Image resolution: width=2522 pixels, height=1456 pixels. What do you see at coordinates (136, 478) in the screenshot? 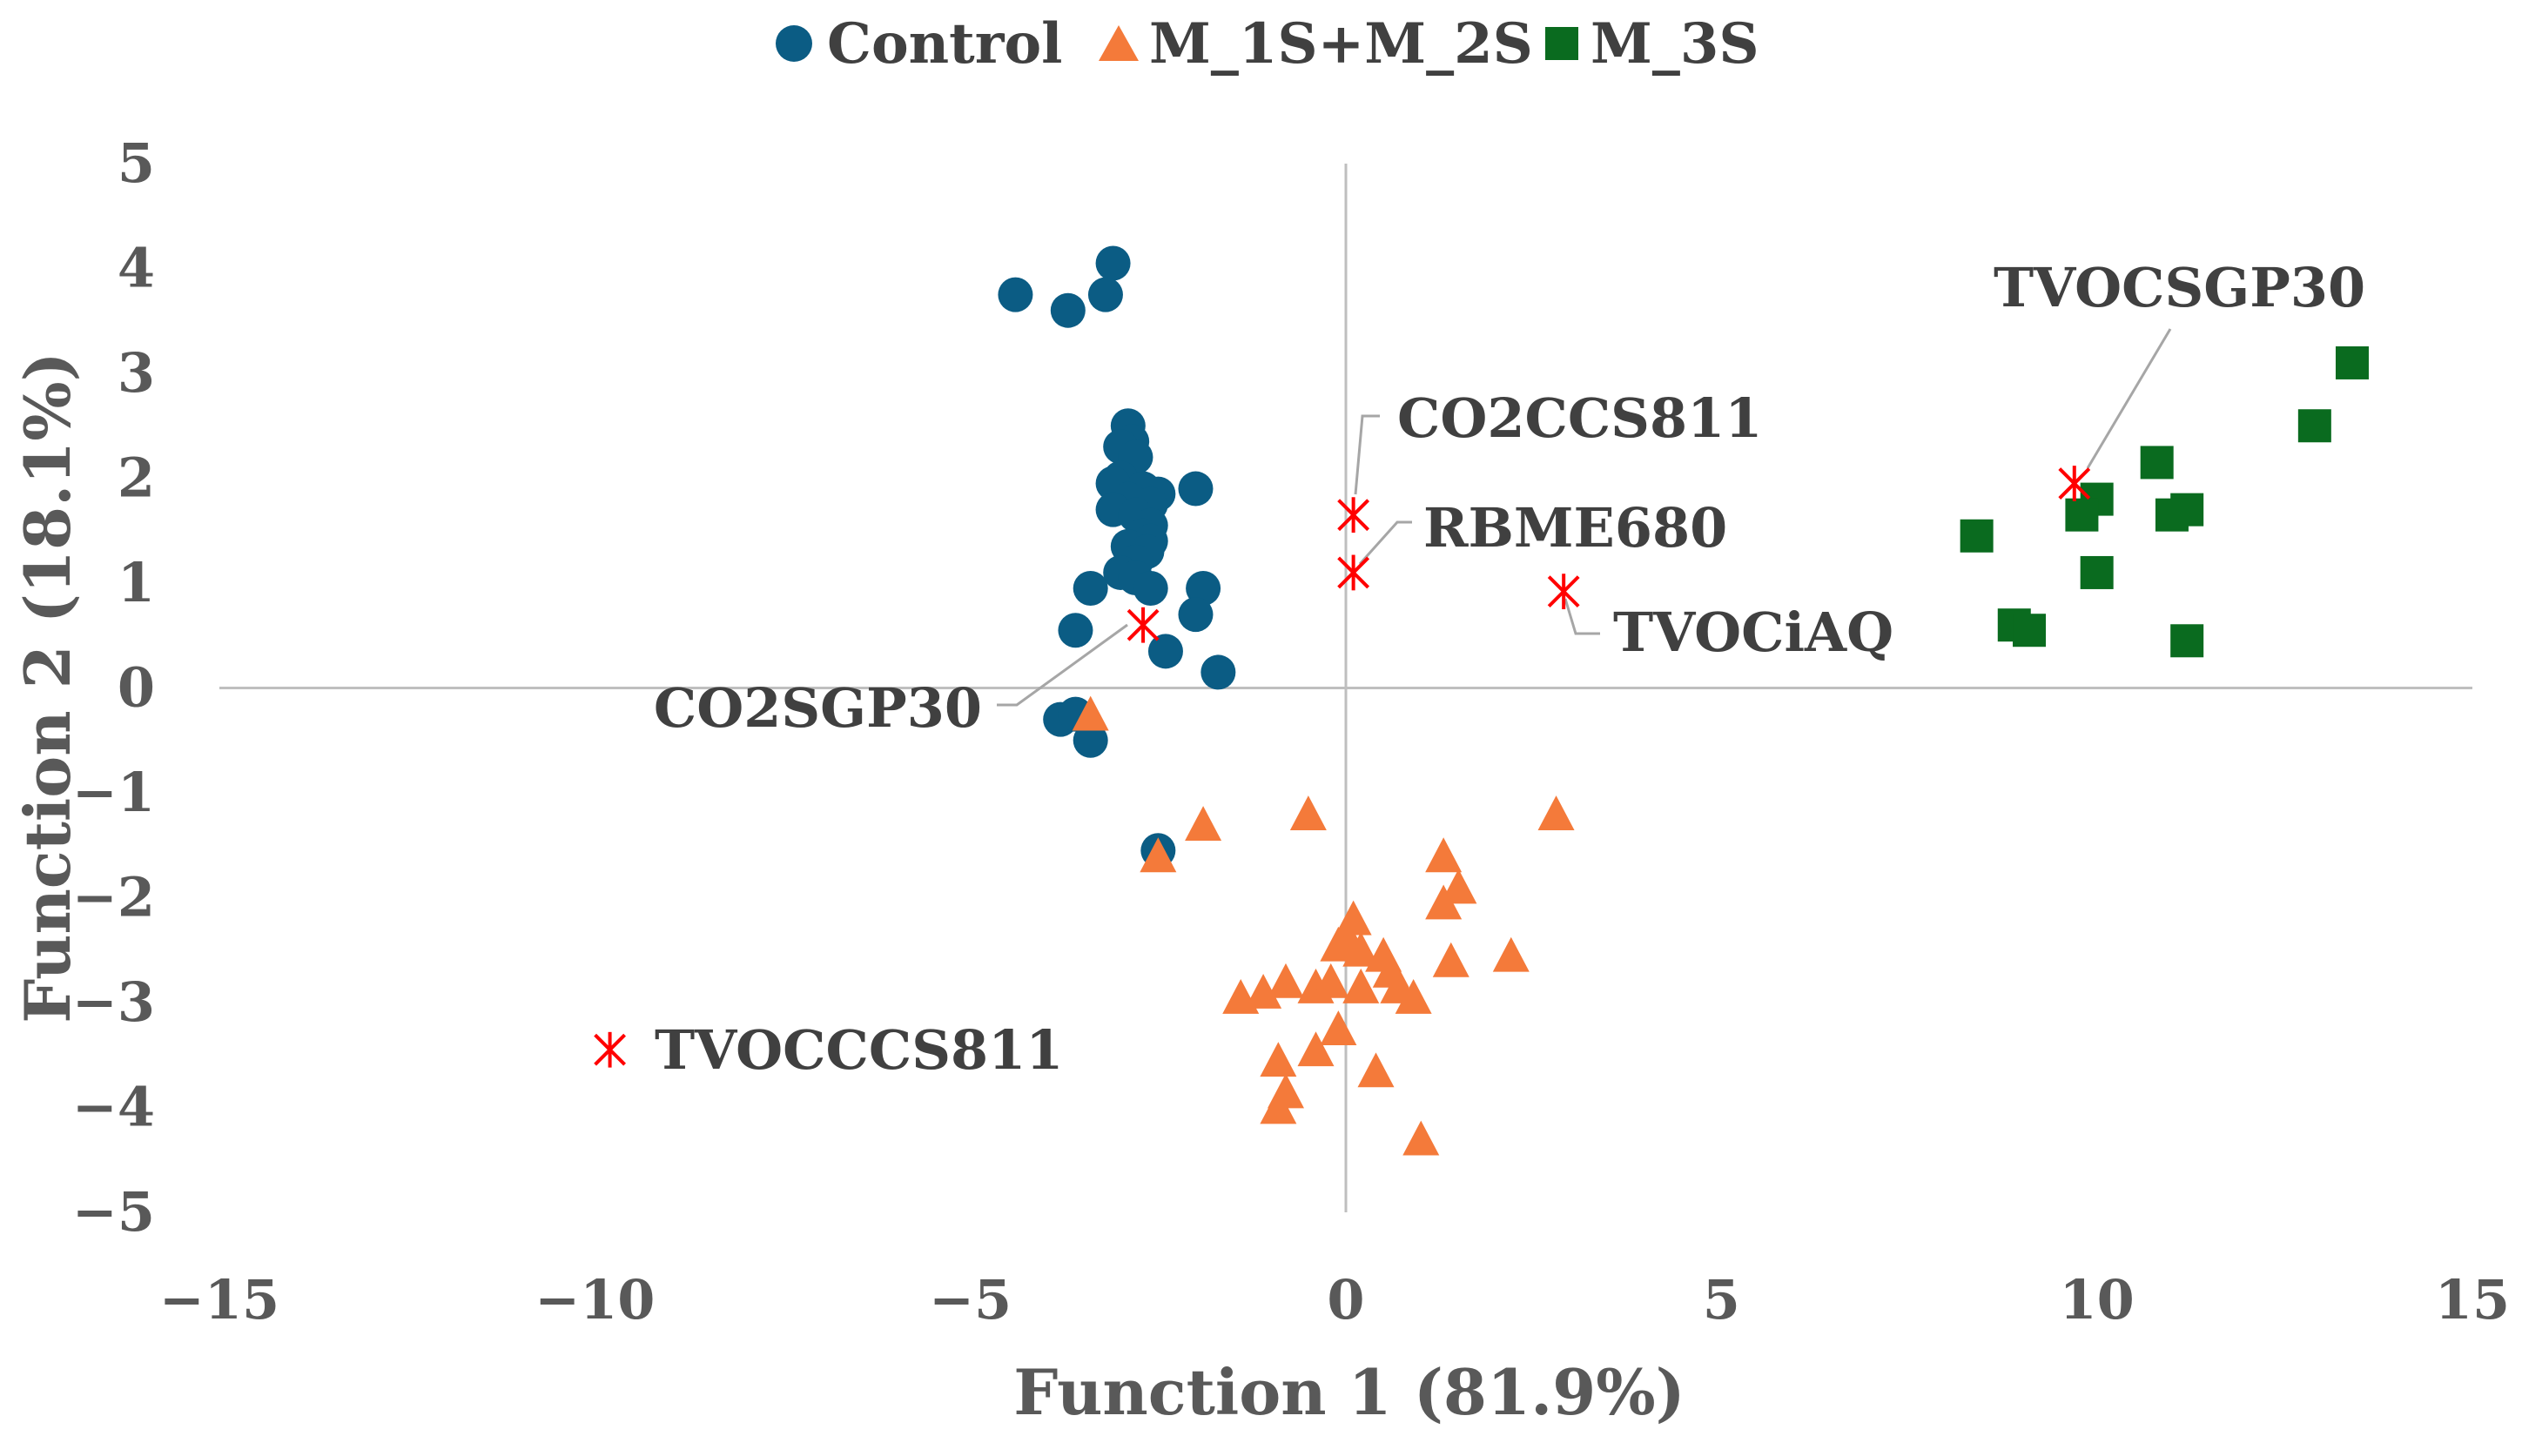
I see `y-tick-label: 2` at bounding box center [136, 478].